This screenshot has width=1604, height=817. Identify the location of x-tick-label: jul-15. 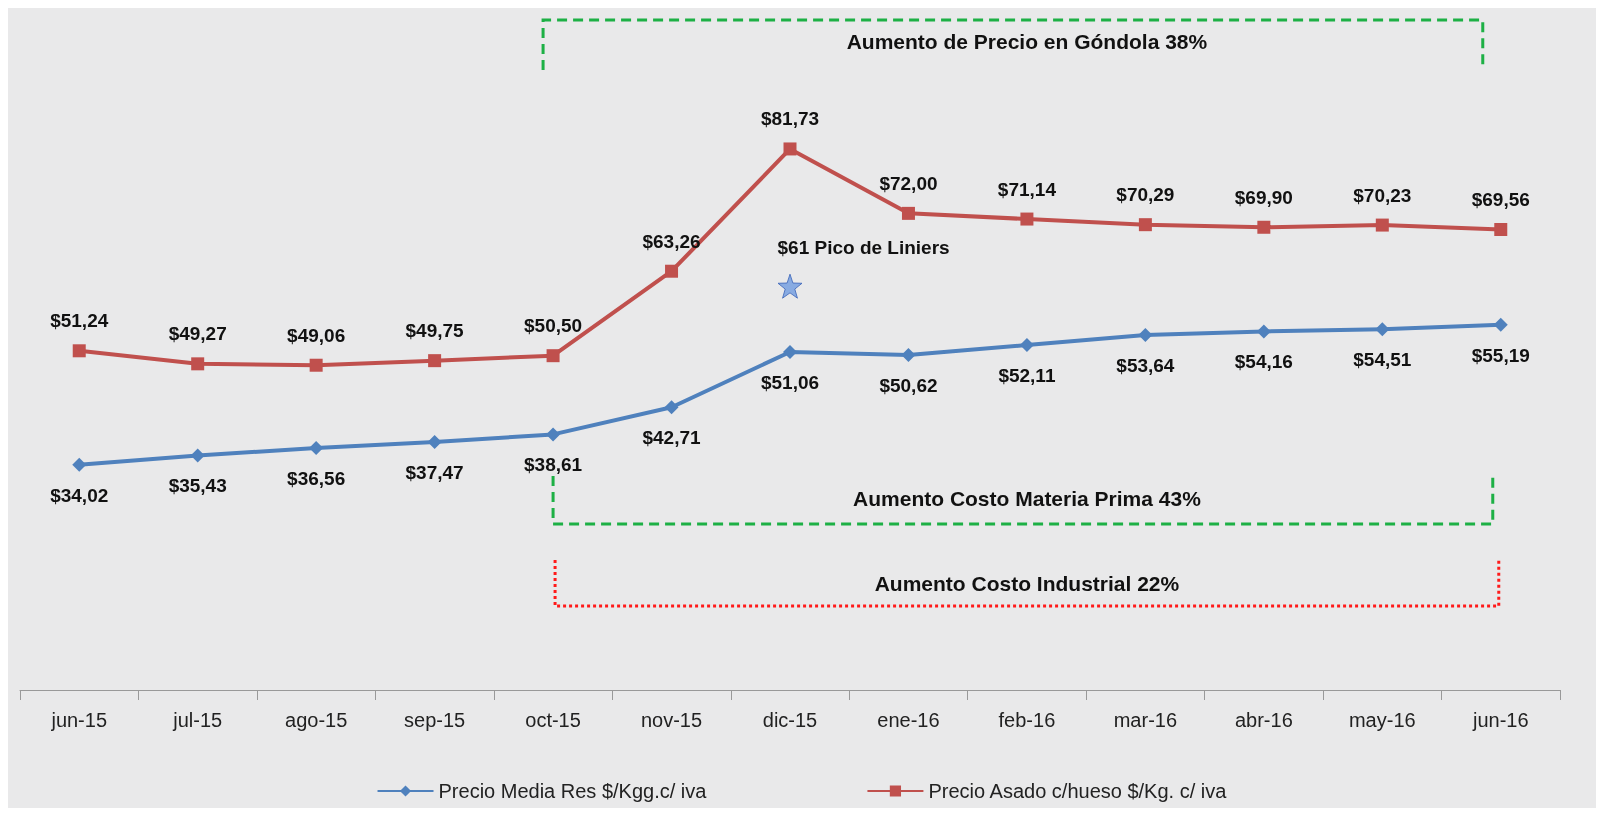
(197, 720).